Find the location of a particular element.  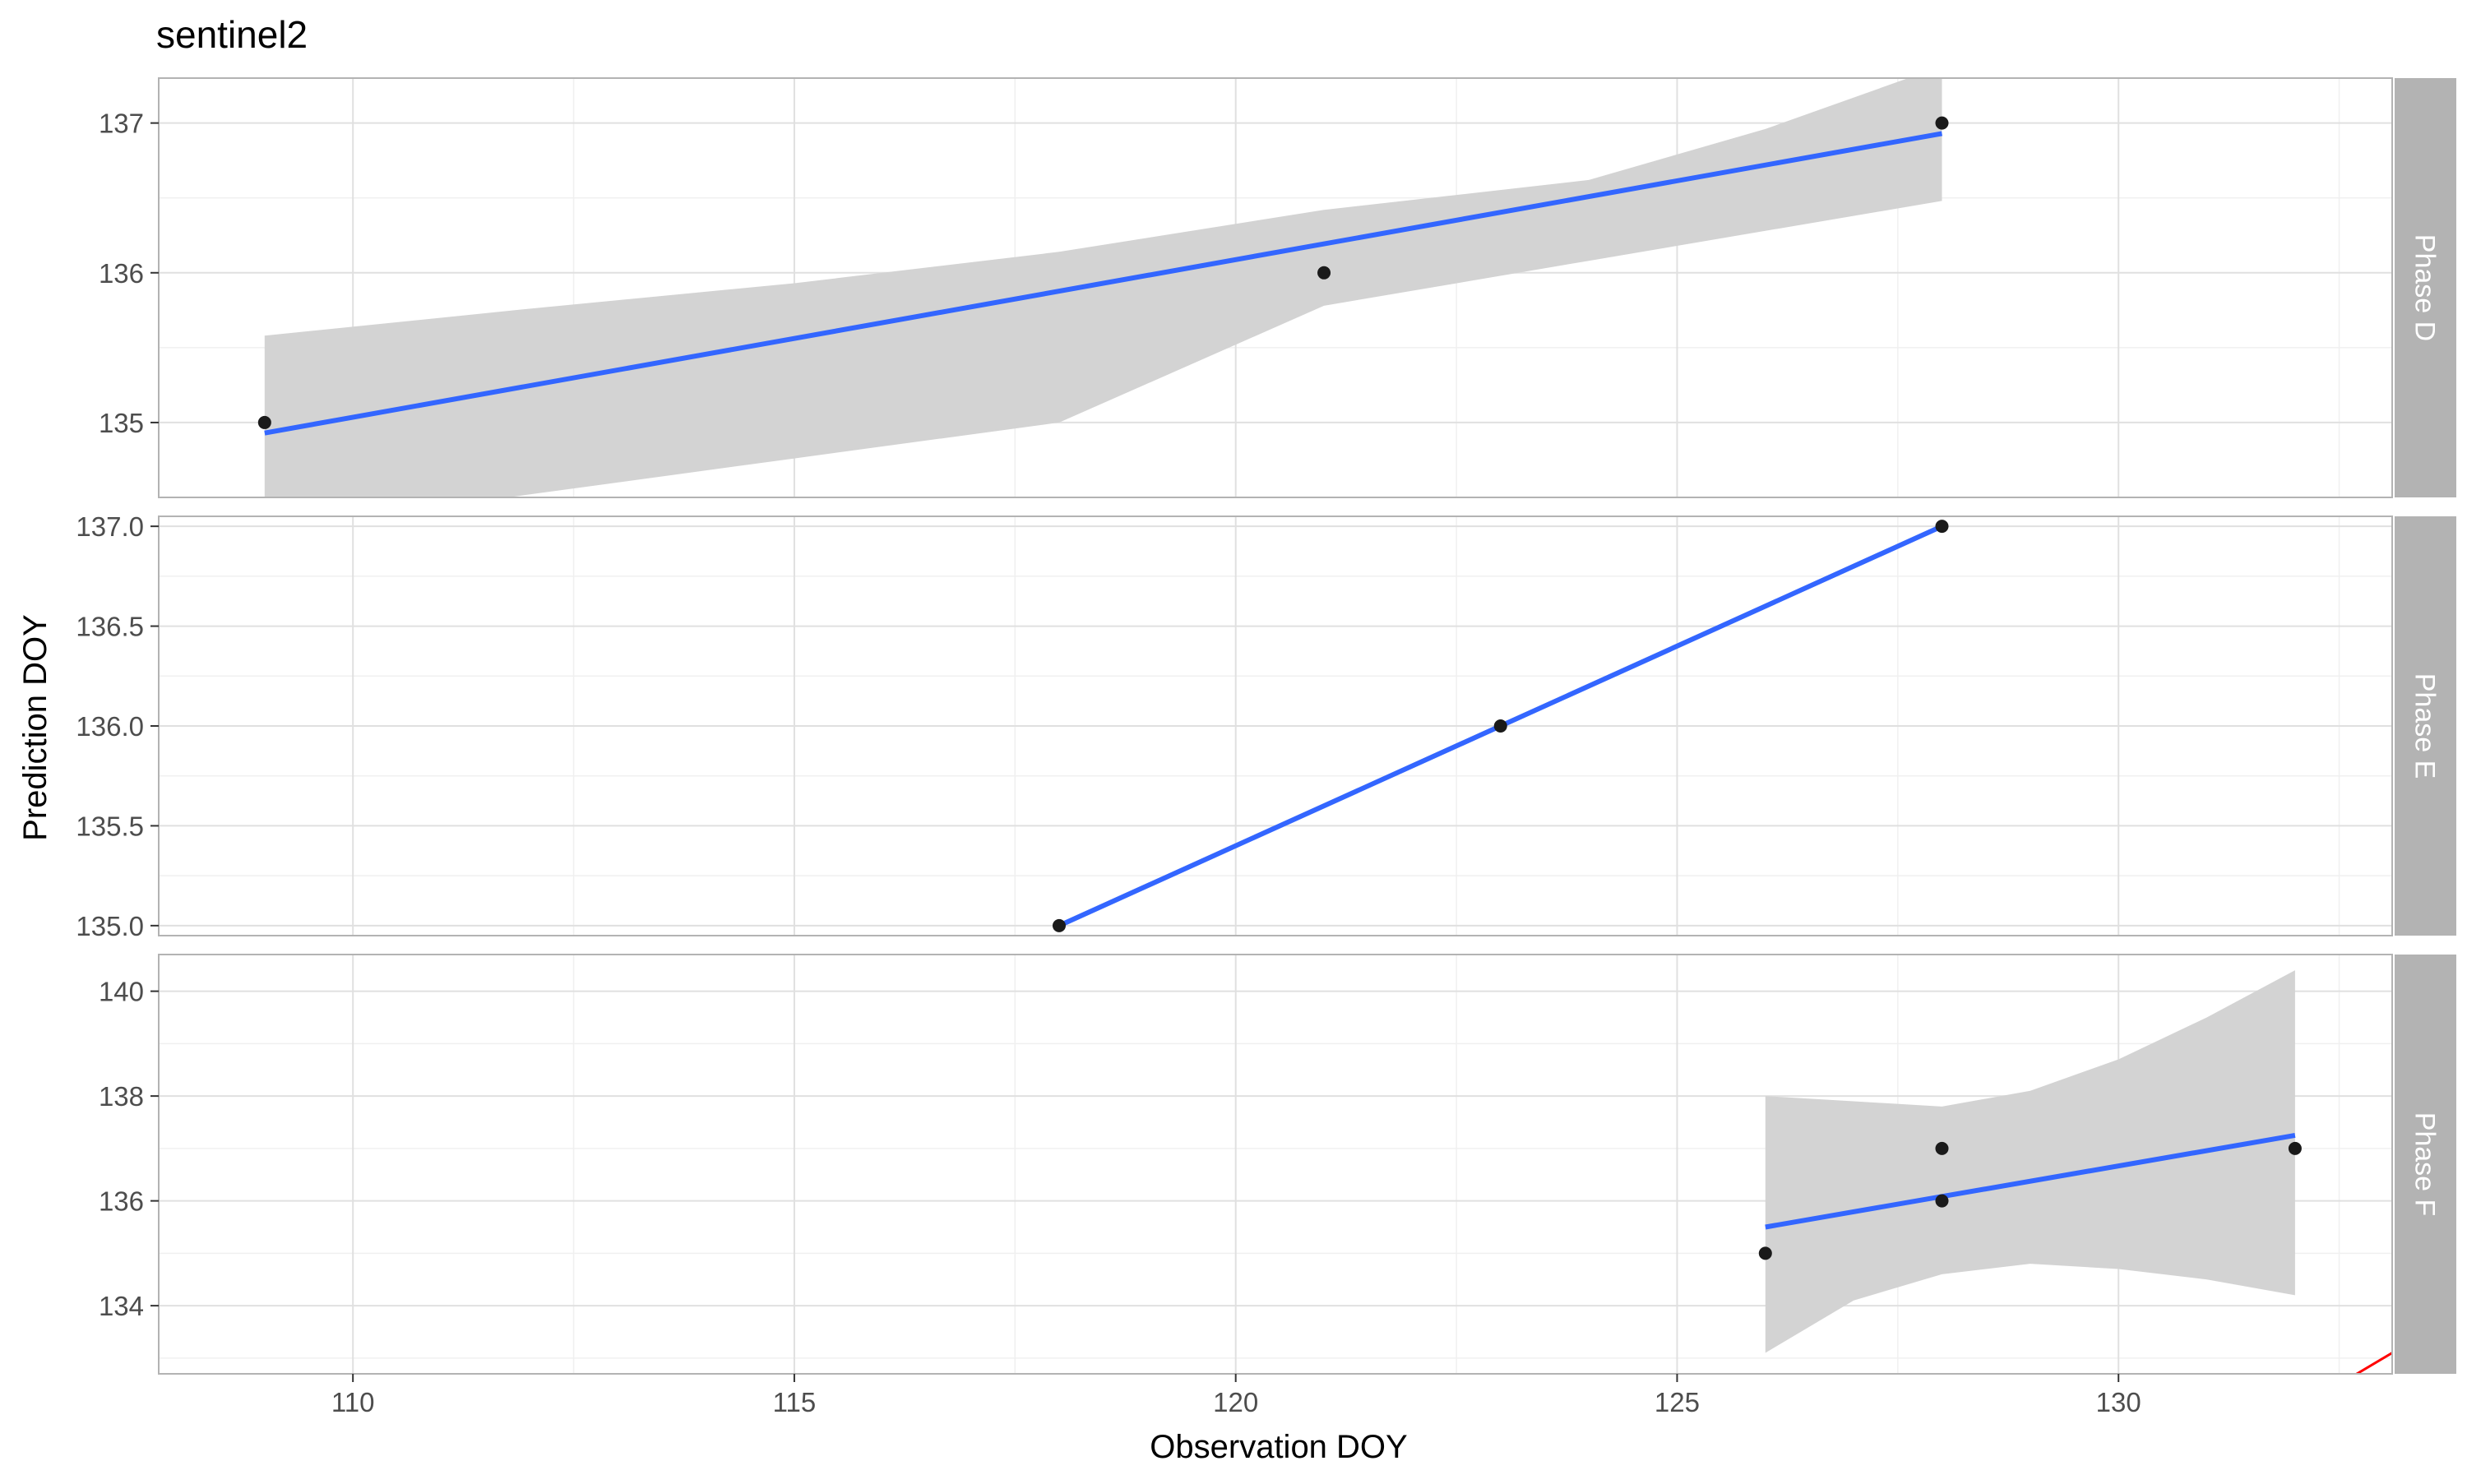

x-tick-label: 115 is located at coordinates (795, 1402).